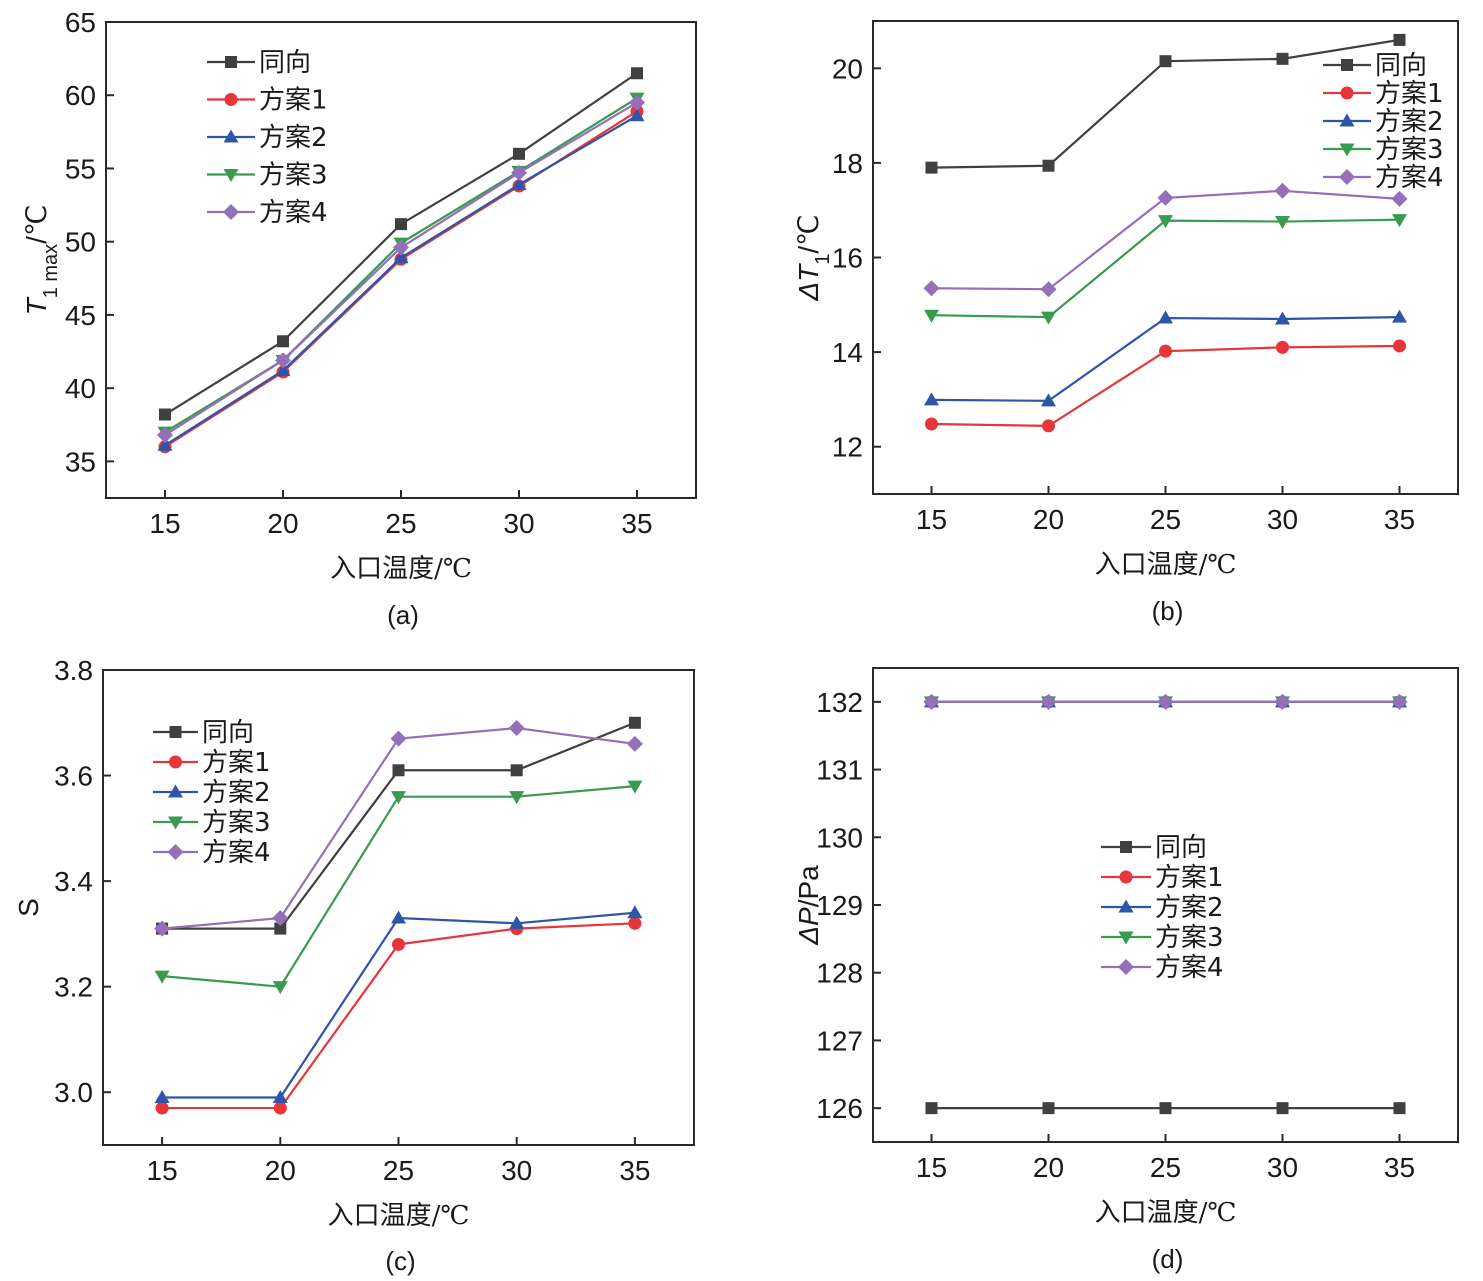 This screenshot has width=1483, height=1281. What do you see at coordinates (1399, 1167) in the screenshot?
I see `x-tick-label: 35` at bounding box center [1399, 1167].